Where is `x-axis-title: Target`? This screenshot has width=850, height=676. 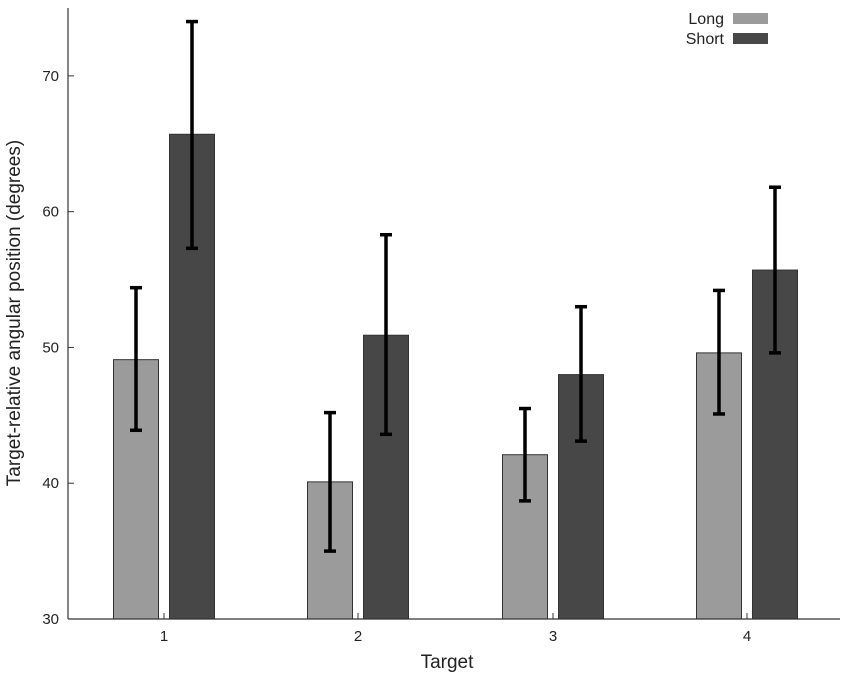 x-axis-title: Target is located at coordinates (448, 662).